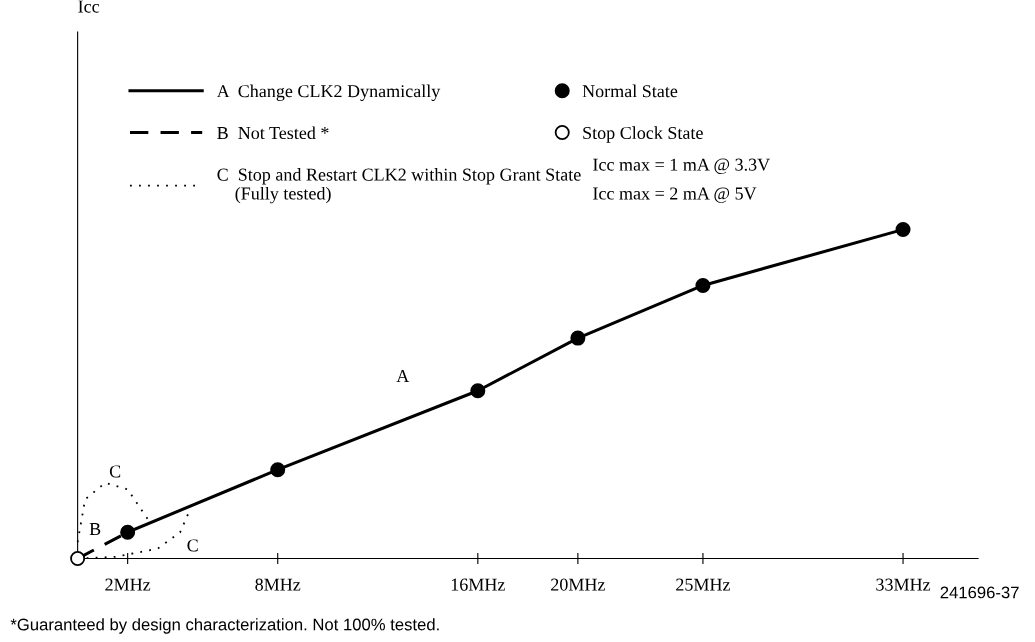 The image size is (1035, 642). I want to click on legend-label: B Not Tested *, so click(273, 133).